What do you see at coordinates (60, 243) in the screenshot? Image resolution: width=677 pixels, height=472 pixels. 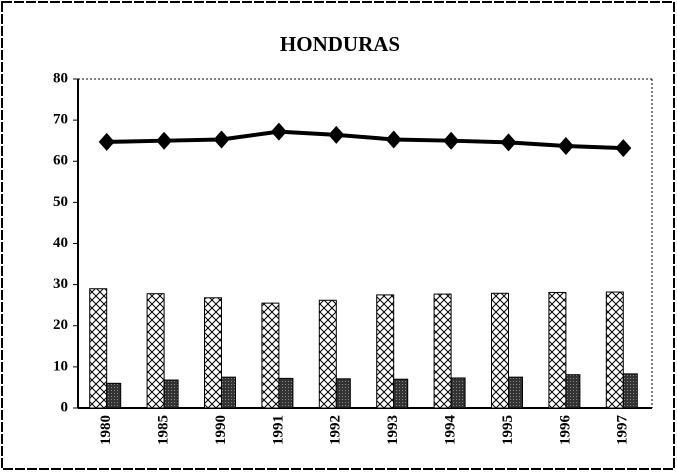 I see `y-tick-label: 40` at bounding box center [60, 243].